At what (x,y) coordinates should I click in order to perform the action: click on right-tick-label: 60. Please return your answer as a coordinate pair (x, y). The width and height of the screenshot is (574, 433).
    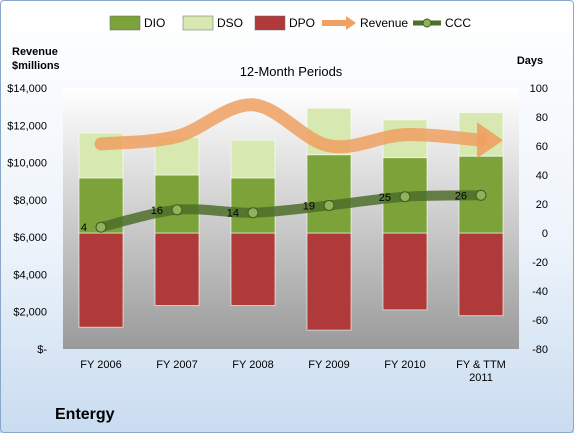
    Looking at the image, I should click on (542, 147).